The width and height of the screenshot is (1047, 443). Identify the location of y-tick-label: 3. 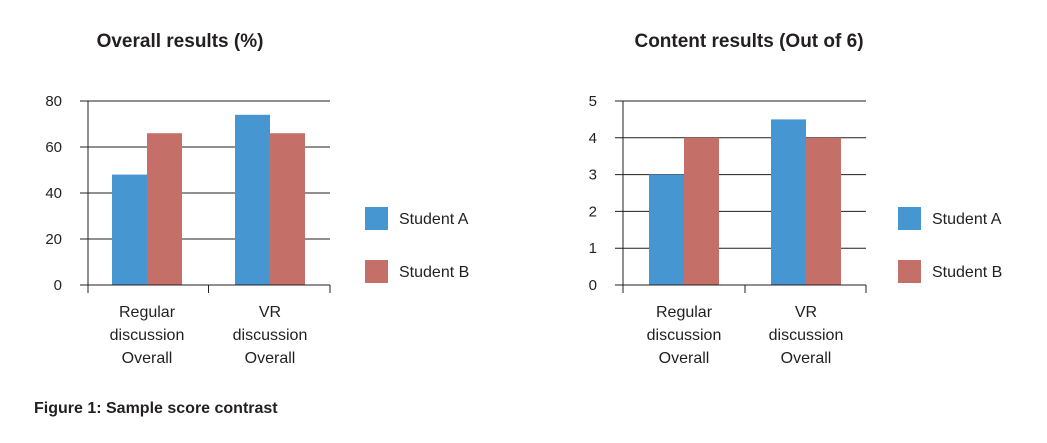
(593, 175).